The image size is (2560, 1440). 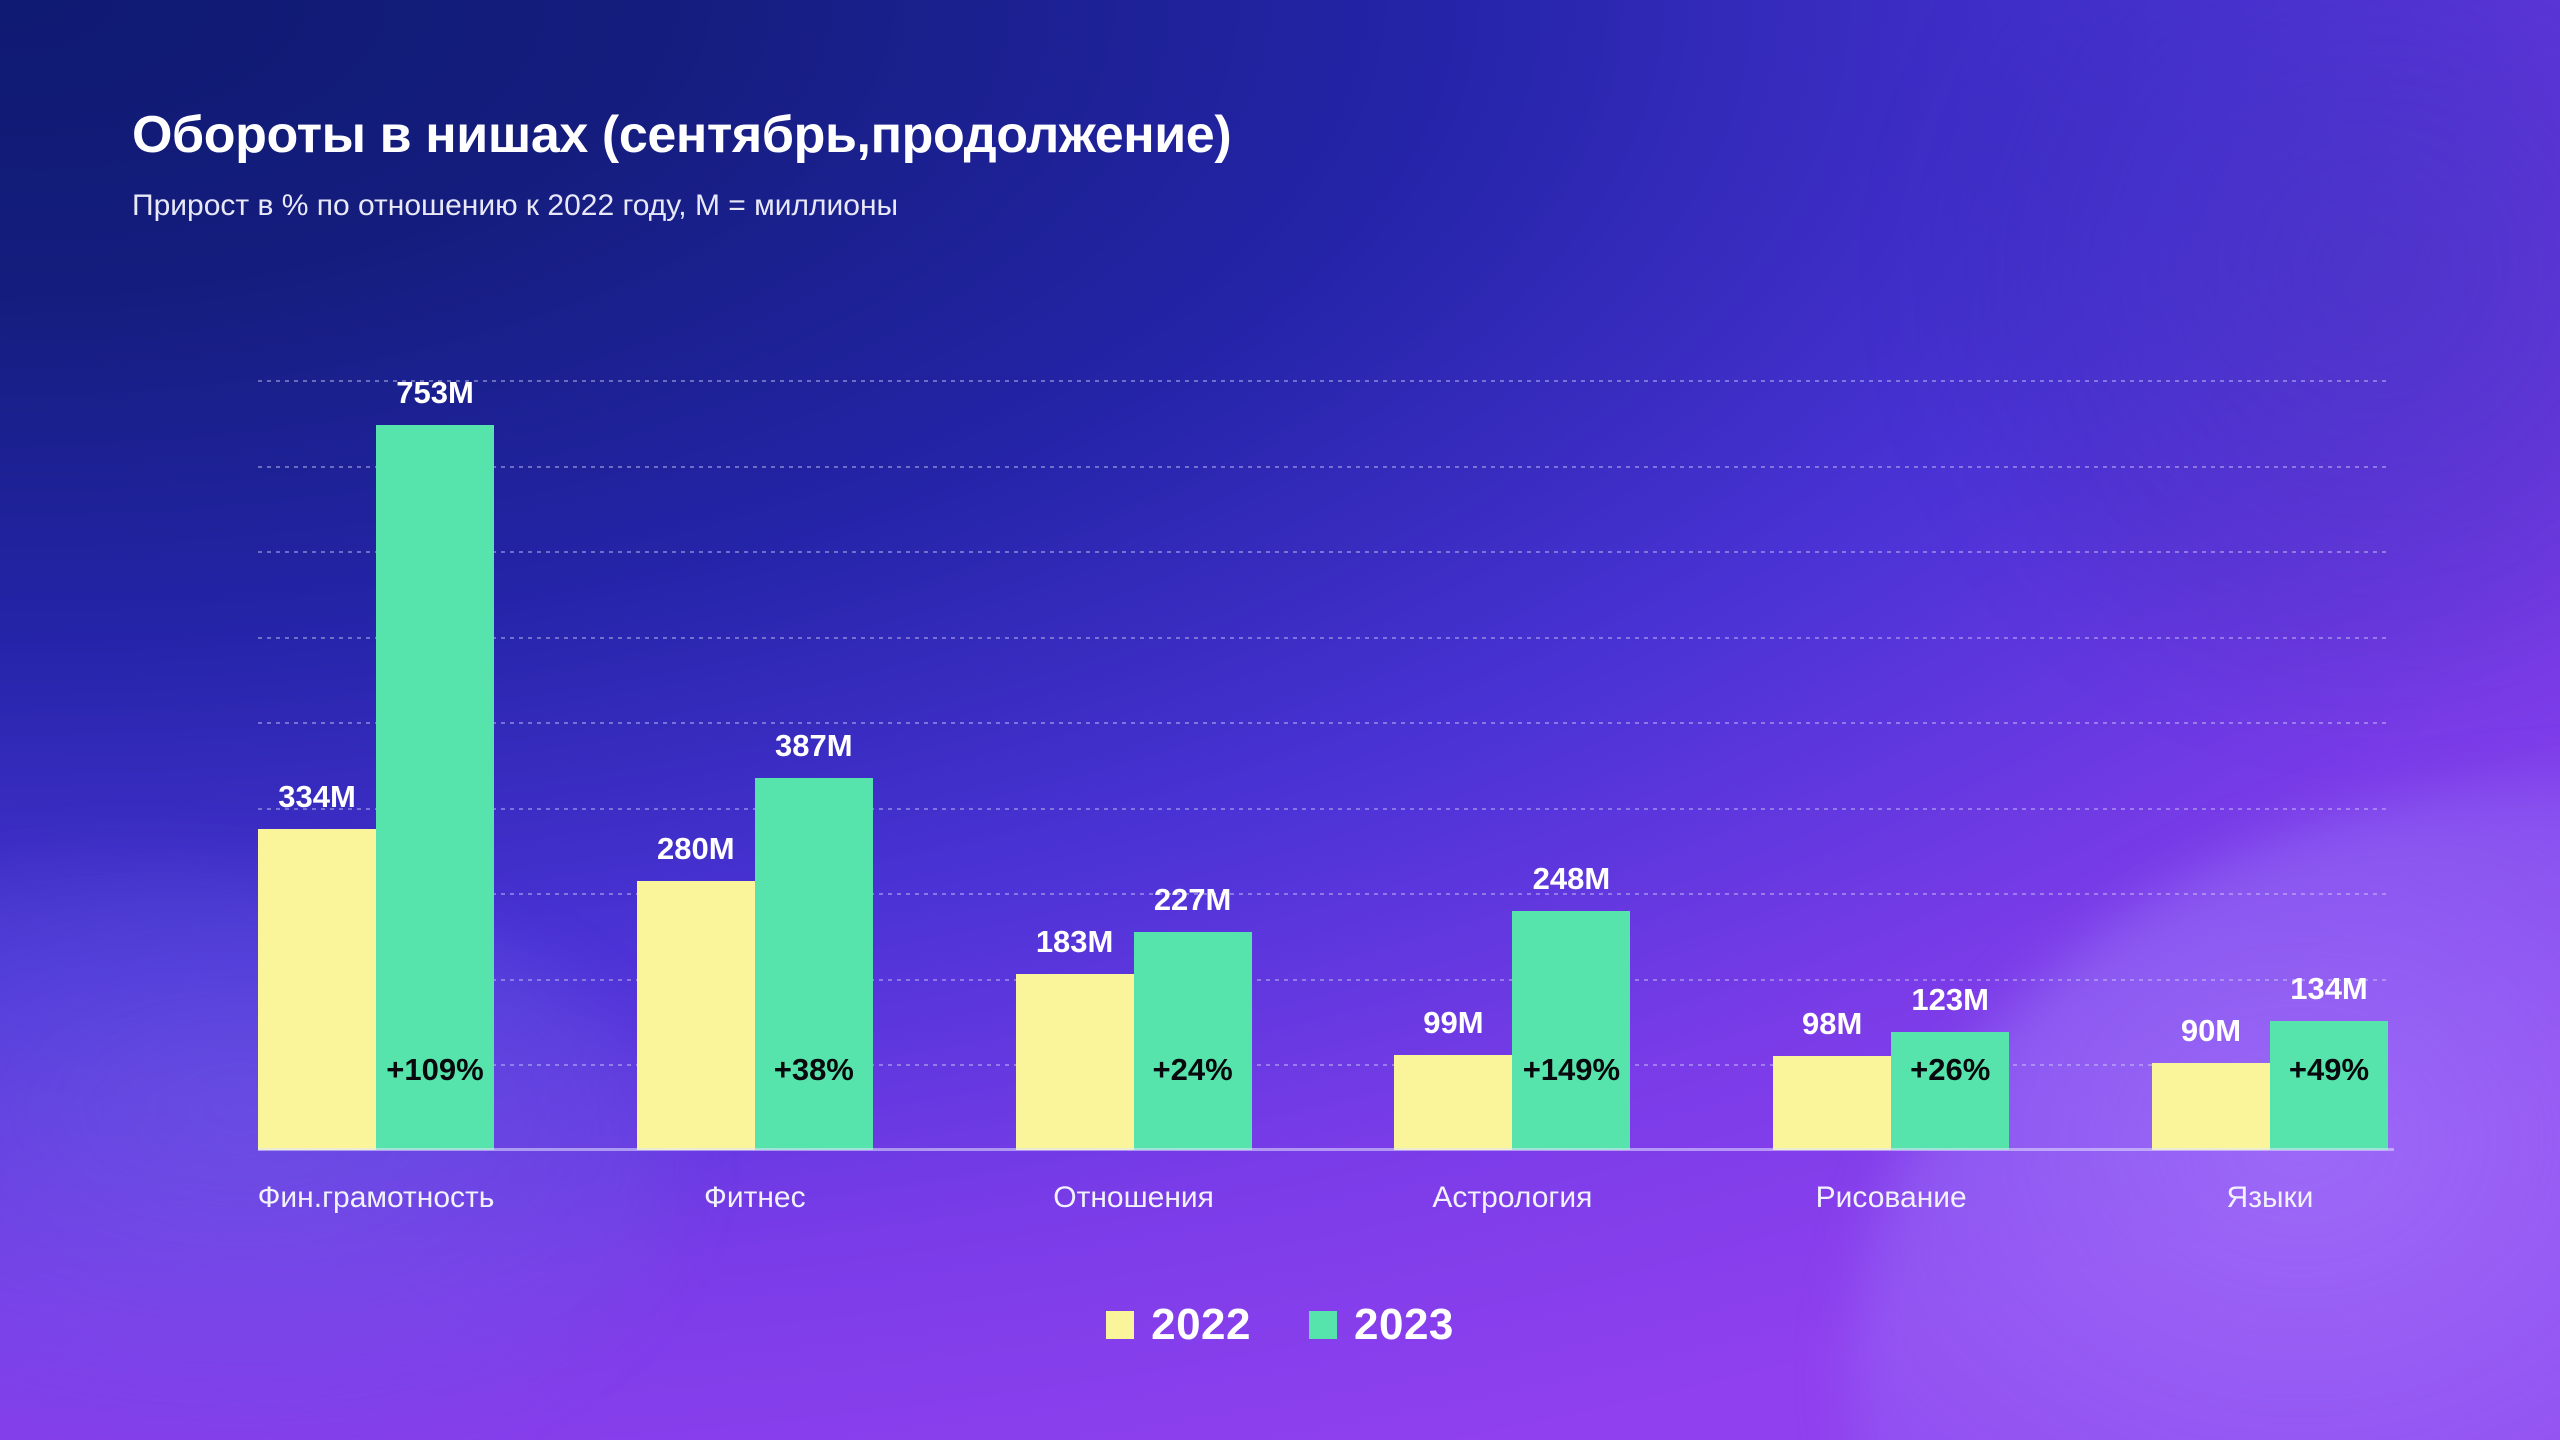 I want to click on bar-column: 90M, so click(x=2210, y=765).